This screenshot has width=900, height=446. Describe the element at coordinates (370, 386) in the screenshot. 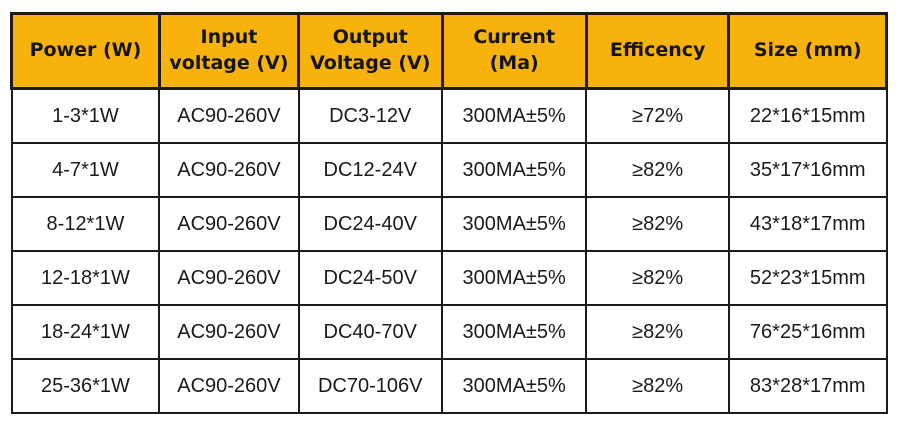

I see `cell-output-voltage: DC70-106V` at that location.